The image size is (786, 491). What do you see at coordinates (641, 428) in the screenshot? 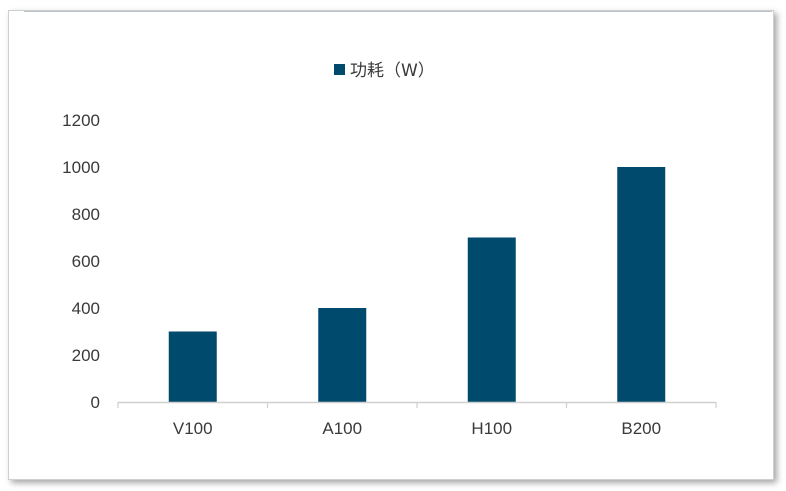
I see `x-tick-label: B200` at bounding box center [641, 428].